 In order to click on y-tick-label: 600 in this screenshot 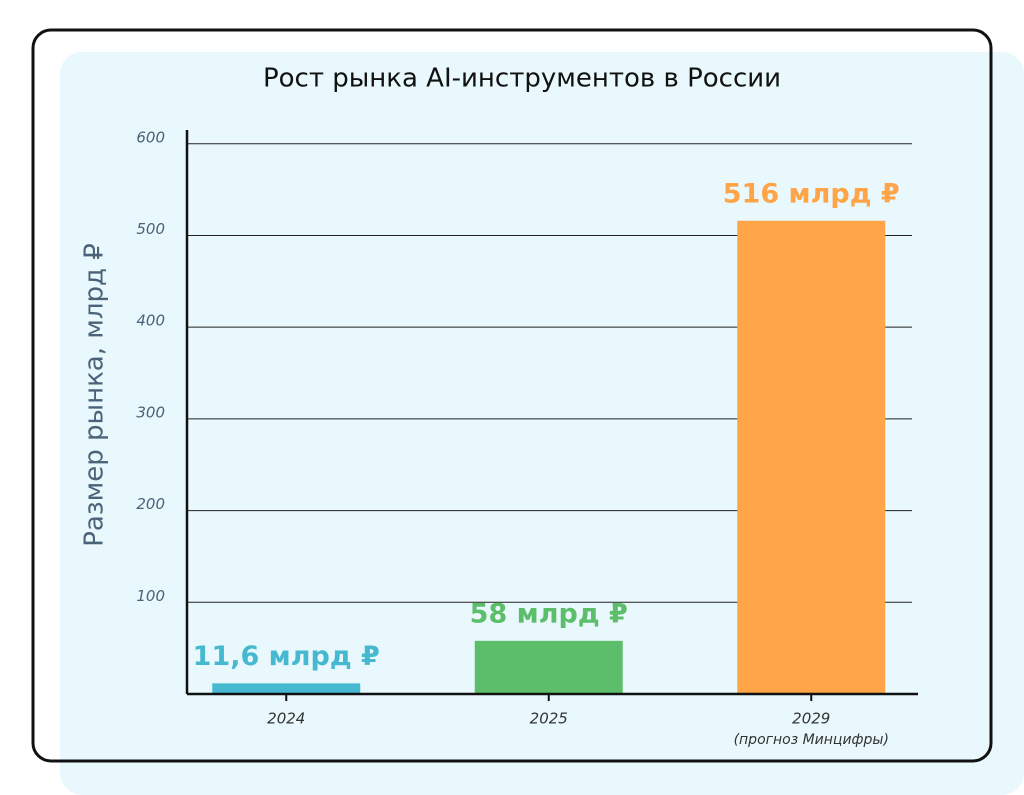, I will do `click(150, 137)`.